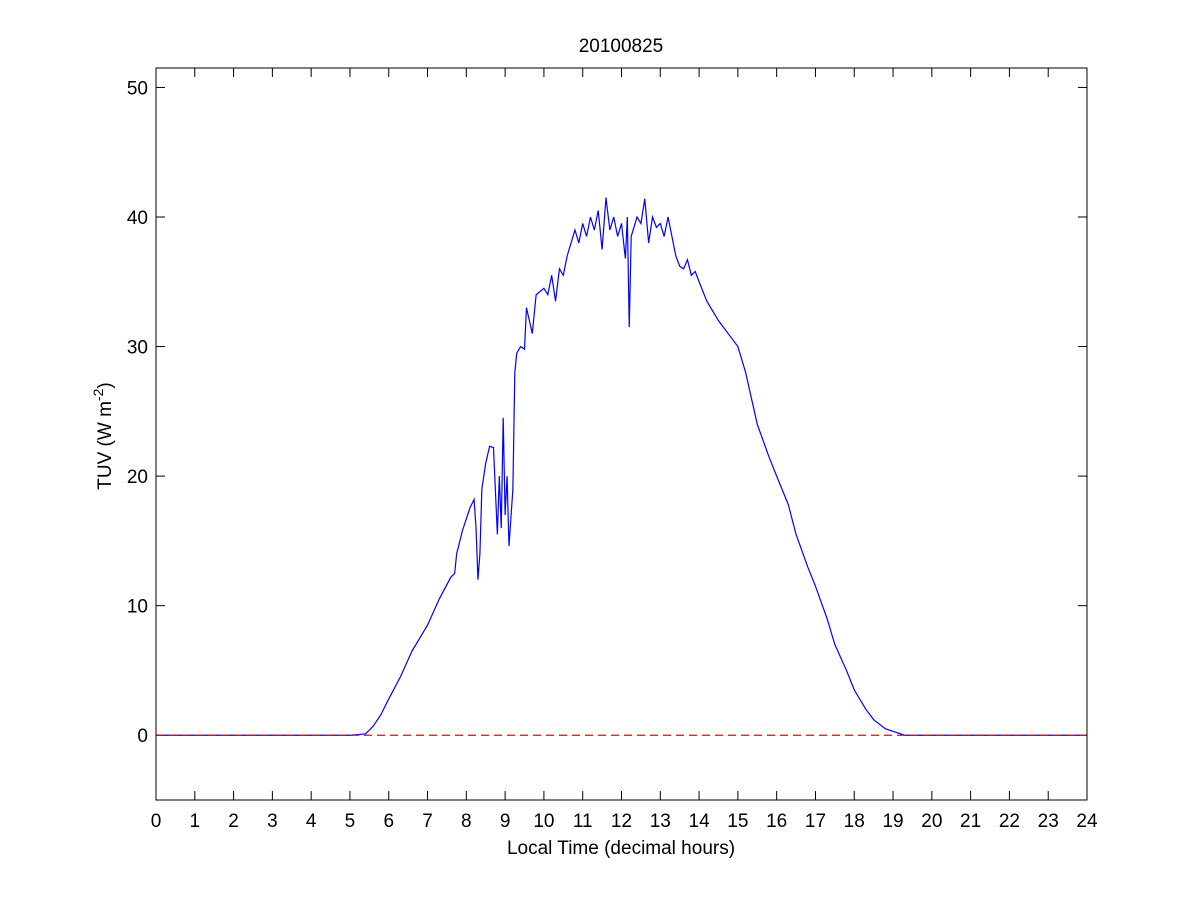  Describe the element at coordinates (137, 477) in the screenshot. I see `y-tick-label: 20` at that location.